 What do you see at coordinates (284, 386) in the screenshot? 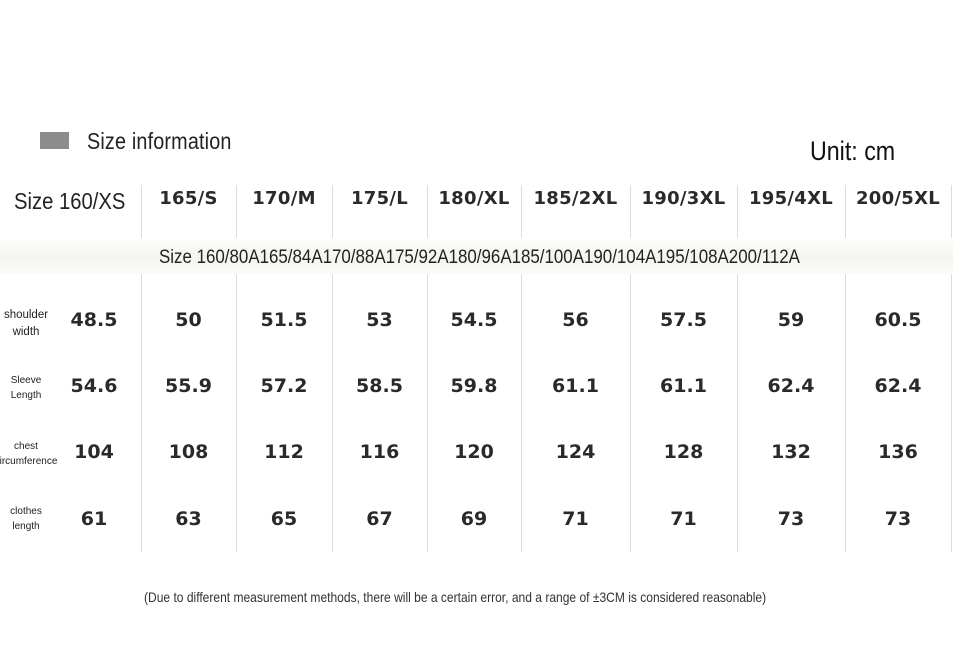
I see `table-cell: 57.2` at bounding box center [284, 386].